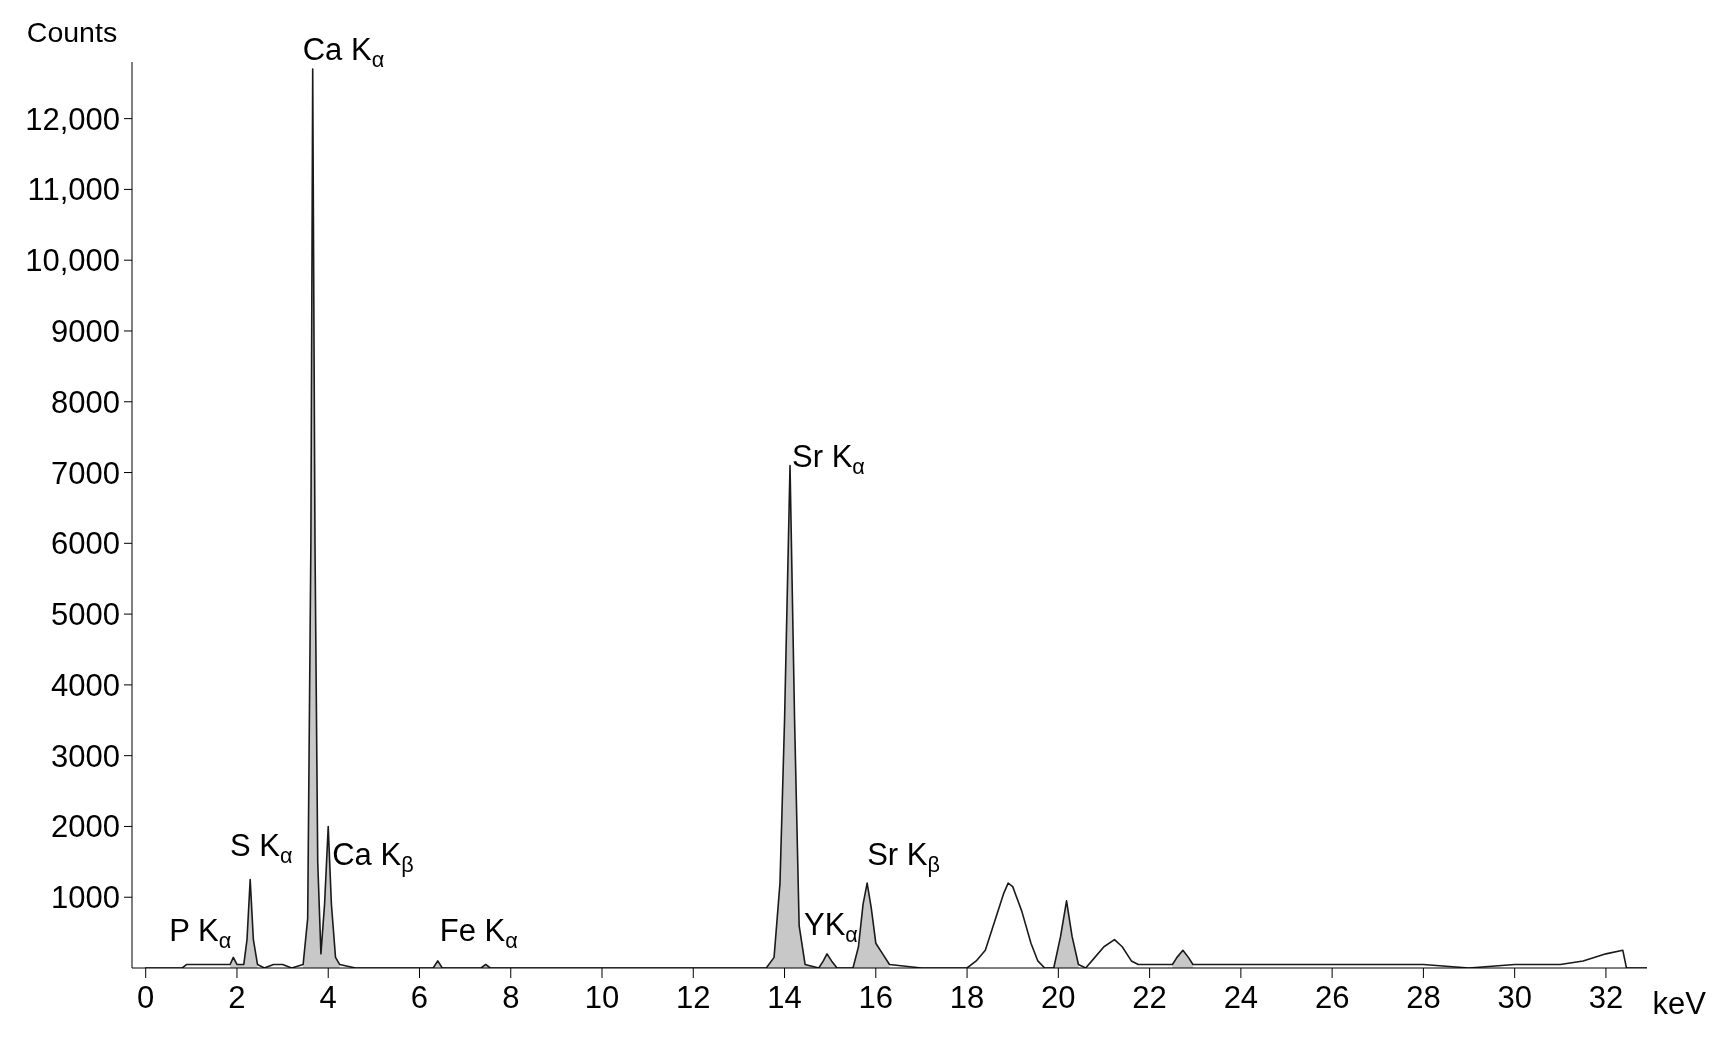 This screenshot has width=1712, height=1044. Describe the element at coordinates (478, 932) in the screenshot. I see `annotation: Fe K$_{α}$` at that location.